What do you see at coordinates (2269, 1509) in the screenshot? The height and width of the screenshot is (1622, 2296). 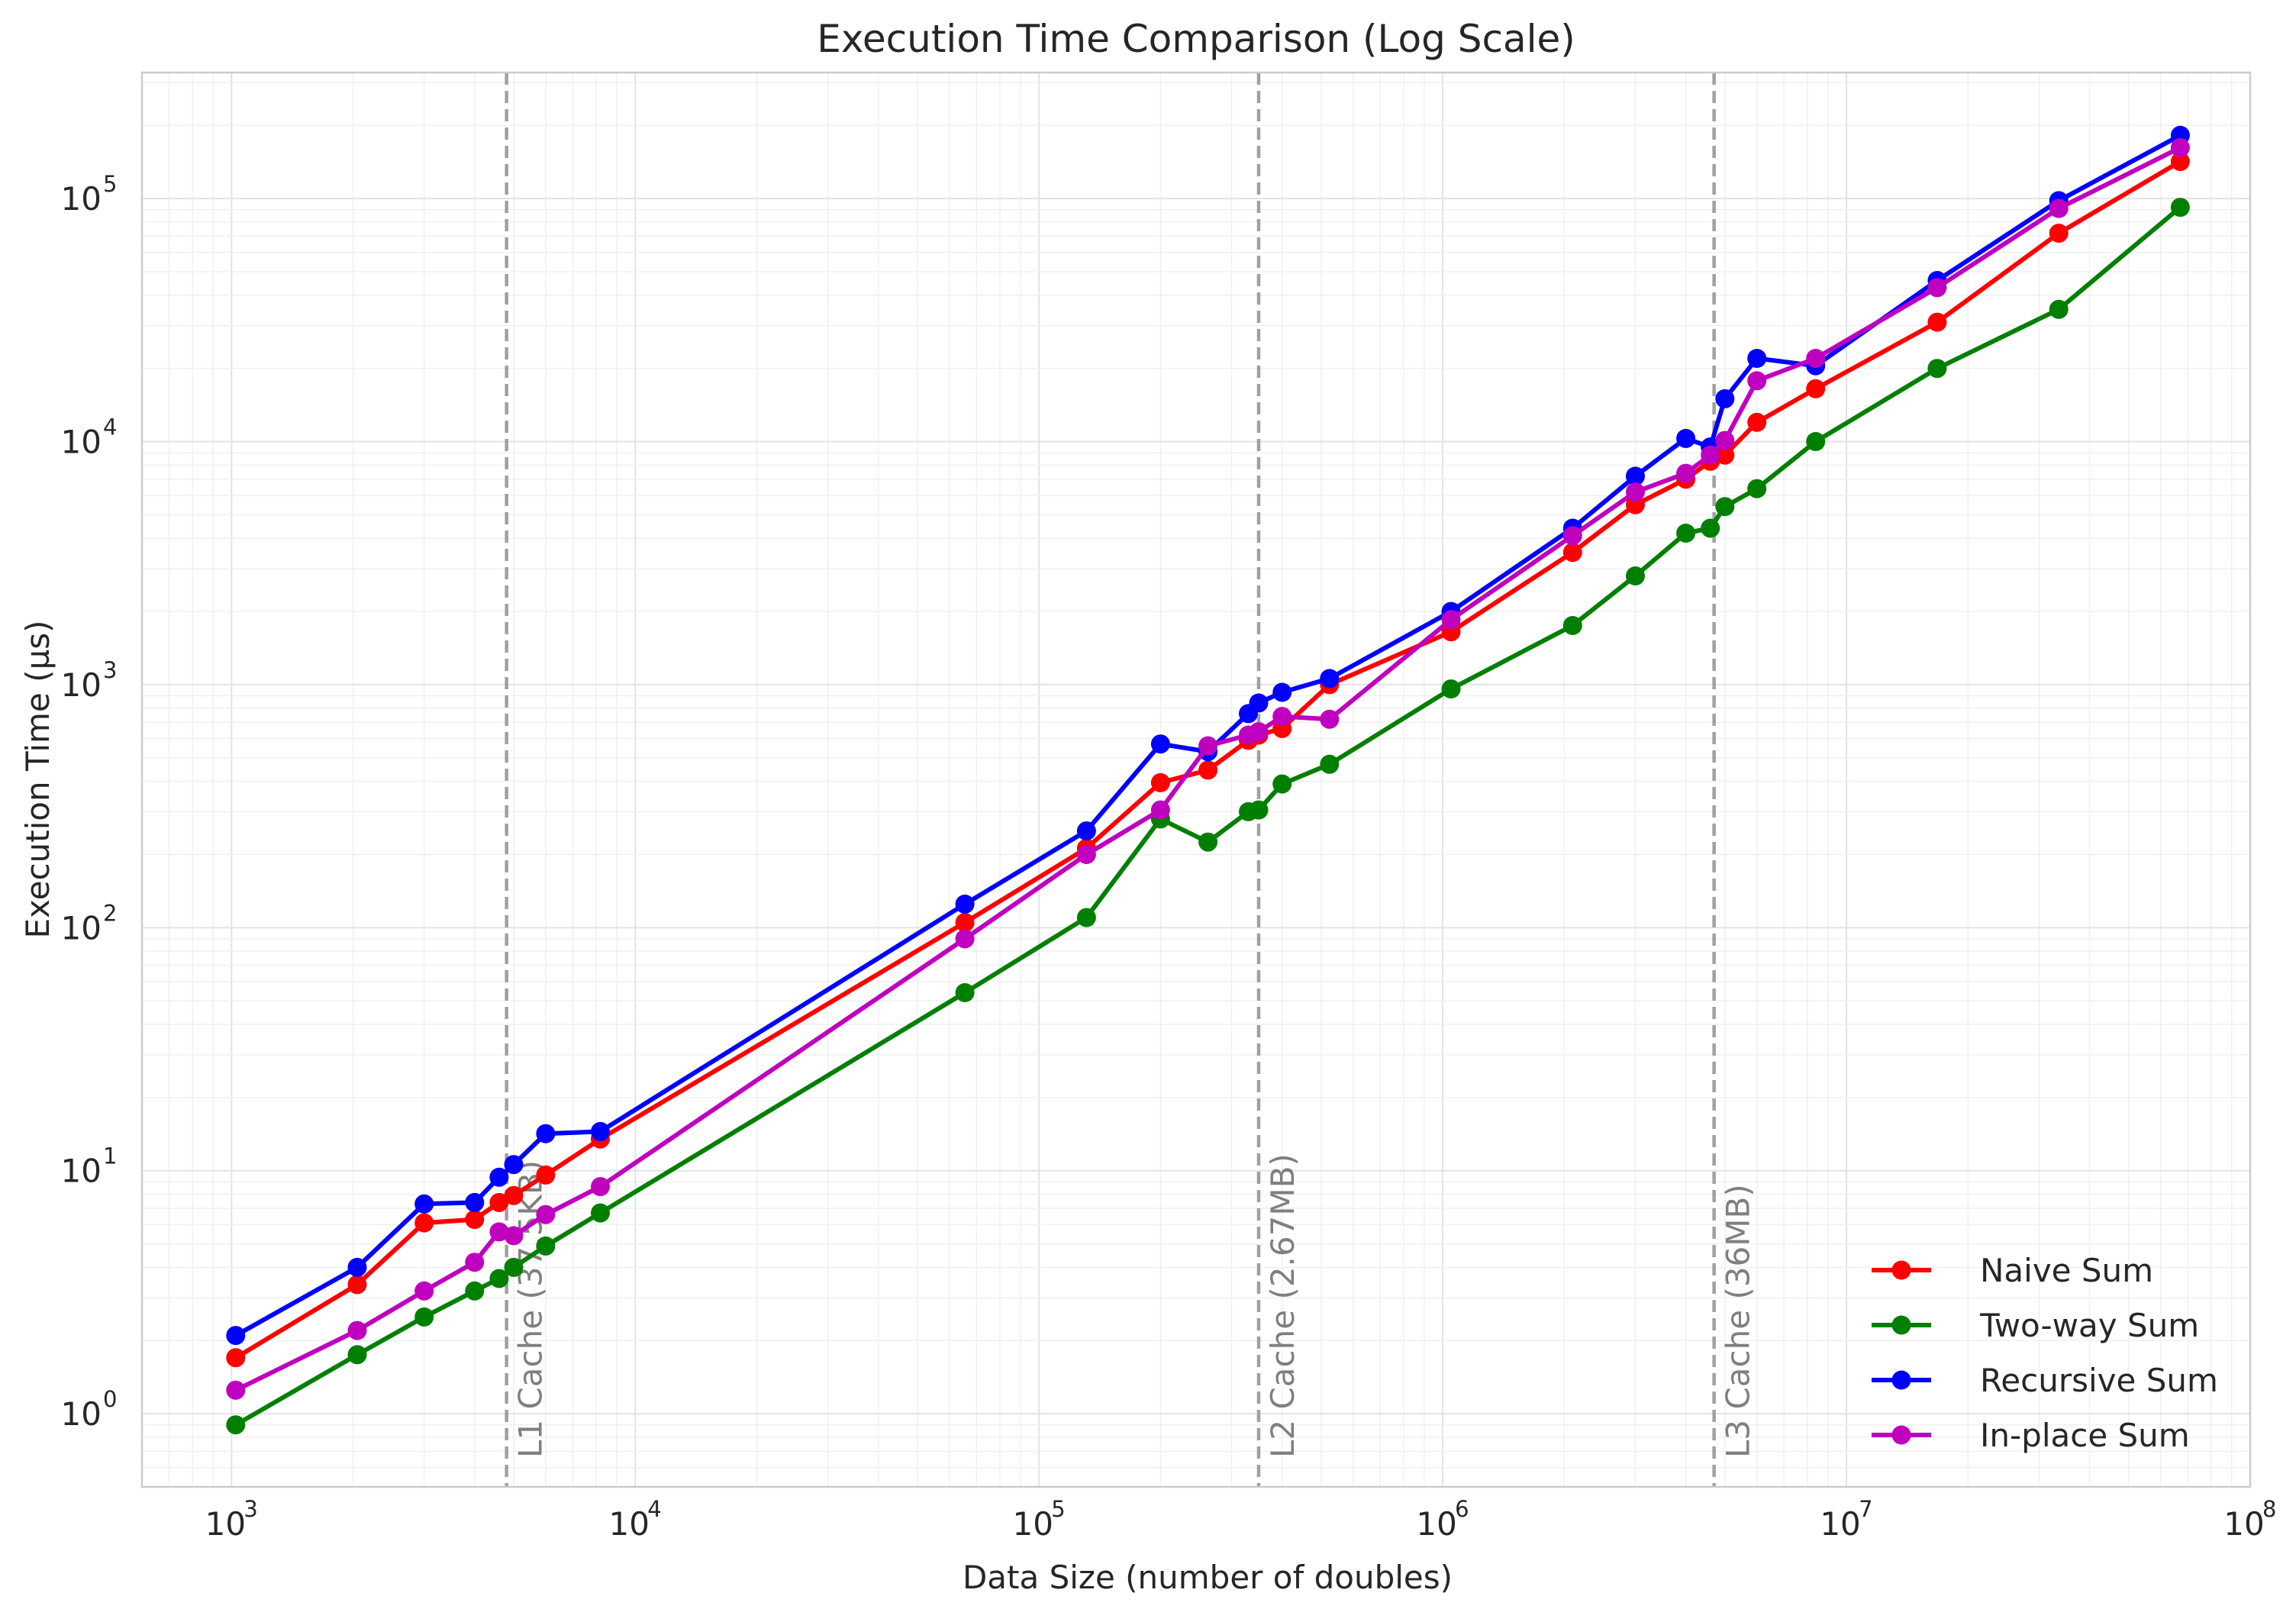 I see `x-tick-exponent: 8` at bounding box center [2269, 1509].